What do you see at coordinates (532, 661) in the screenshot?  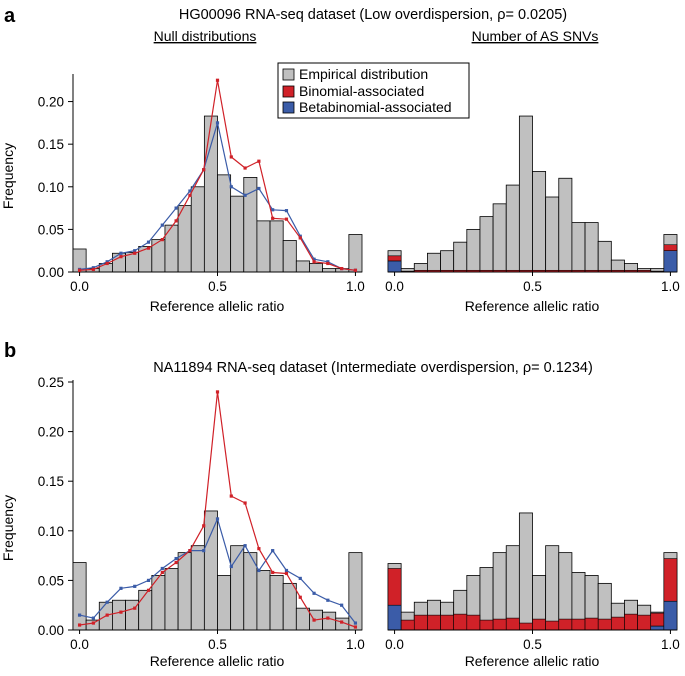 I see `panel-b-right-xlabel: Reference allelic ratio` at bounding box center [532, 661].